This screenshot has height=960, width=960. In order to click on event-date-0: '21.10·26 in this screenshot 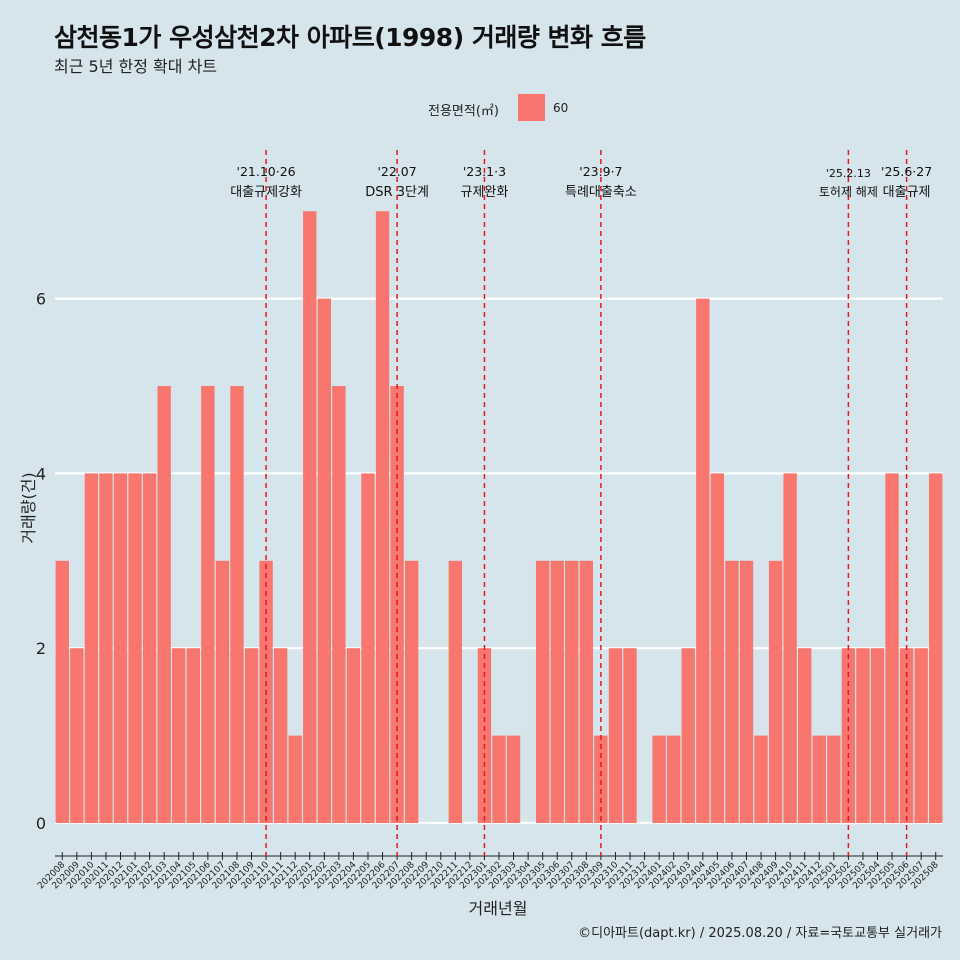, I will do `click(266, 171)`.